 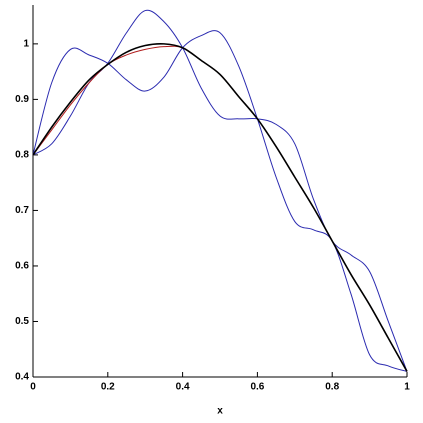 What do you see at coordinates (257, 387) in the screenshot?
I see `x-tick-label: 0.6` at bounding box center [257, 387].